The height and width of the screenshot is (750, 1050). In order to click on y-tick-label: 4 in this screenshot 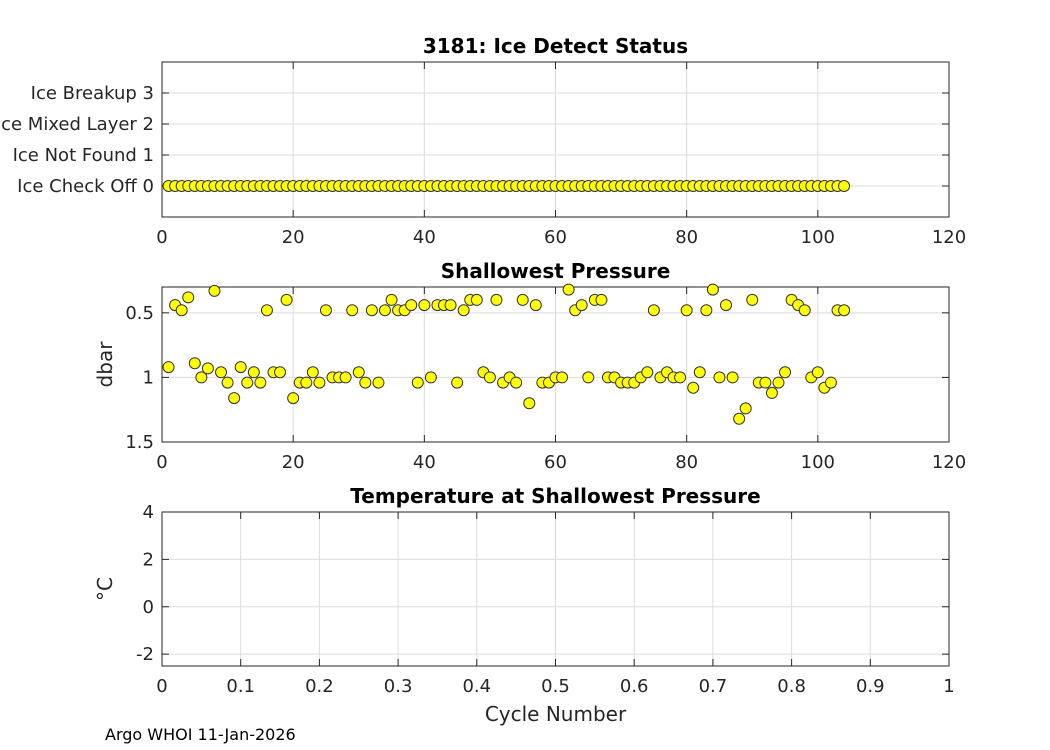, I will do `click(148, 512)`.